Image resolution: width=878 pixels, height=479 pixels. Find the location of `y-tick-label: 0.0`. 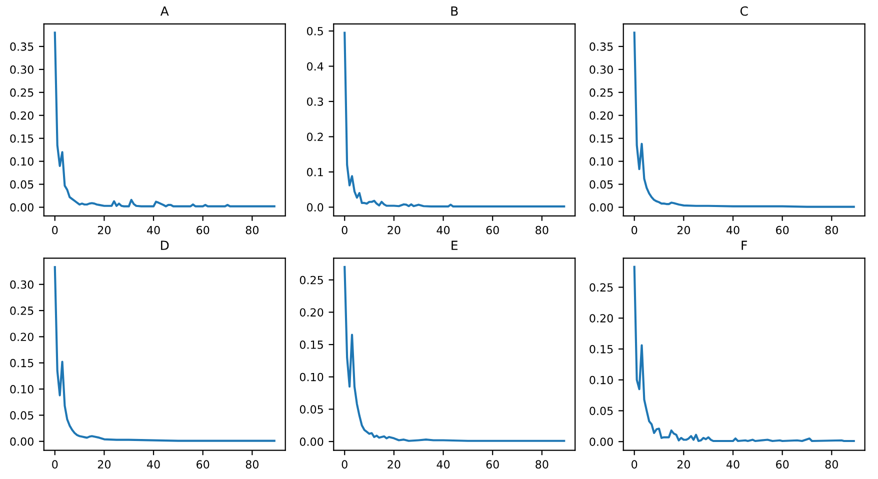

y-tick-label: 0.0 is located at coordinates (315, 207).